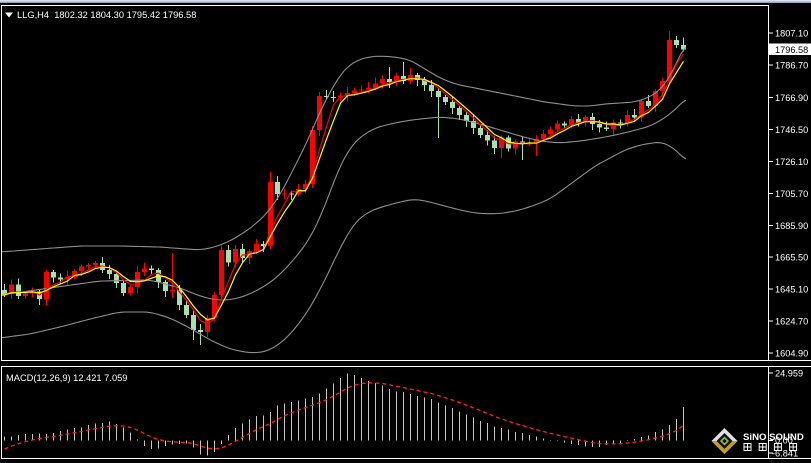 The image size is (811, 463). I want to click on svg-text: 1685.90, so click(791, 226).